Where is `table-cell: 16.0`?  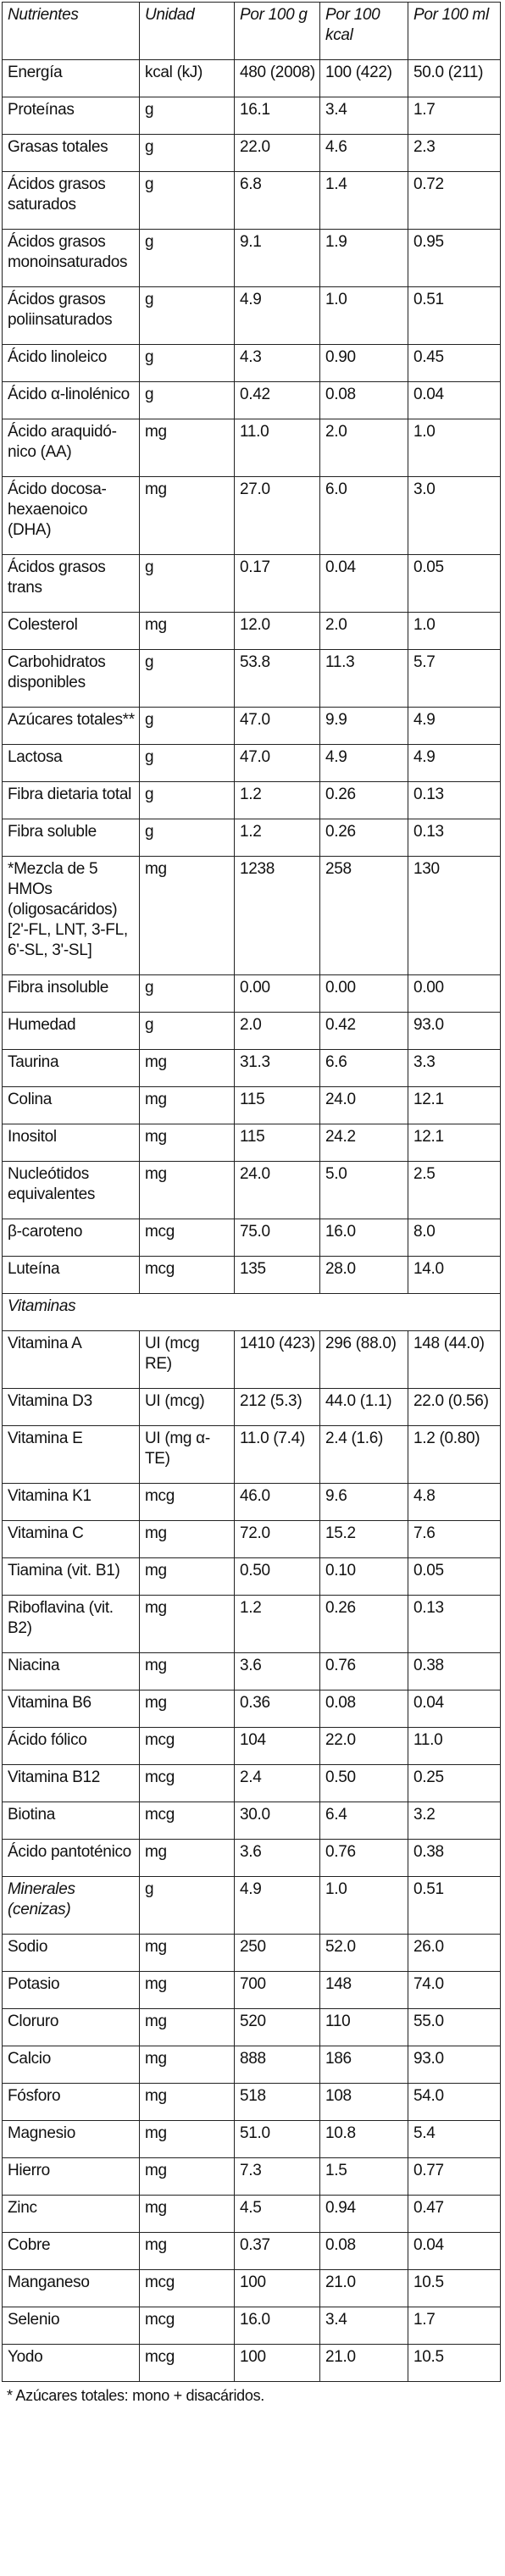
table-cell: 16.0 is located at coordinates (363, 1238).